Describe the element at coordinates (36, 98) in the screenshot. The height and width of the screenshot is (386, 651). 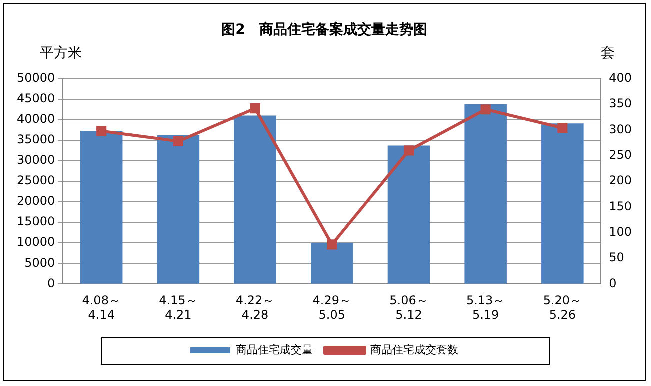
I see `y-tick-label: 45000` at that location.